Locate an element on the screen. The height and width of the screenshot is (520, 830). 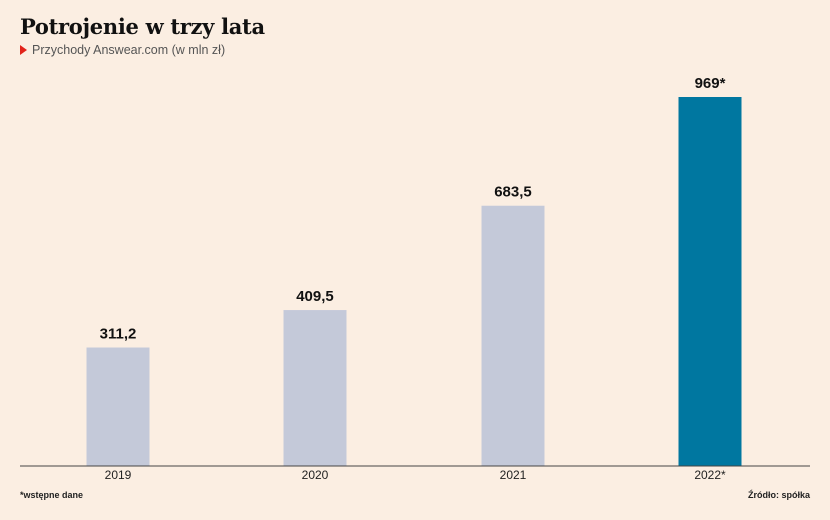
x-tick-label-2: 2021 is located at coordinates (513, 475).